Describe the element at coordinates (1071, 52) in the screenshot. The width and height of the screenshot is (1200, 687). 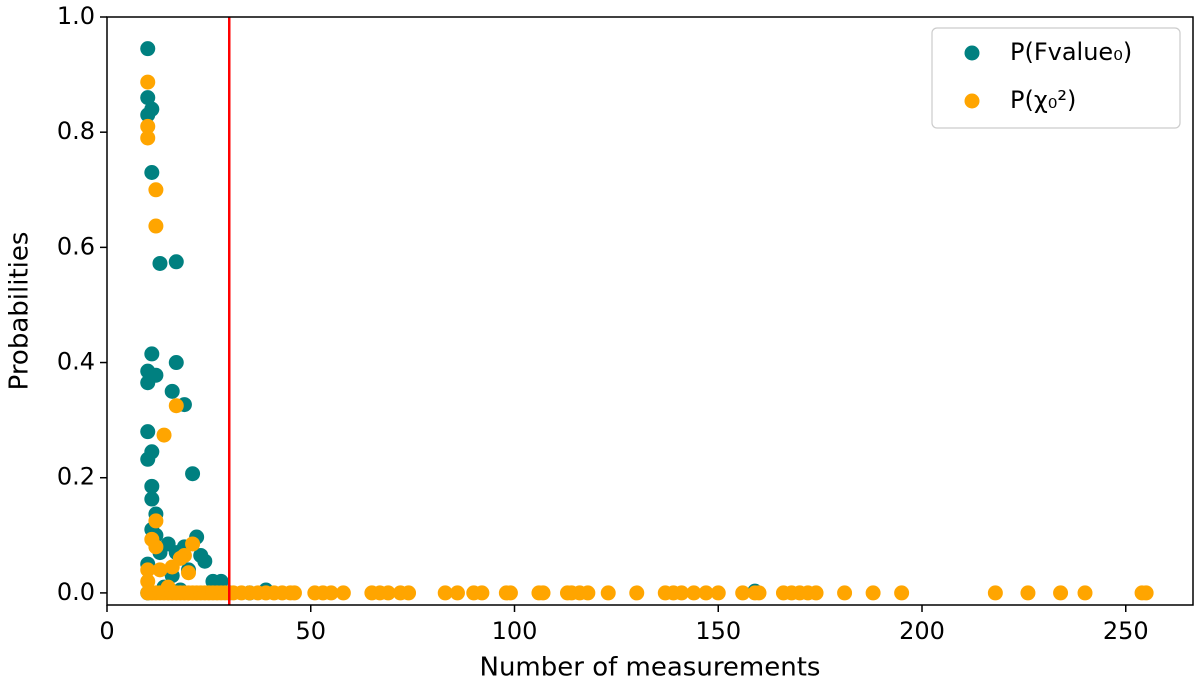
I see `legend-label: P(Fvalue₀)` at that location.